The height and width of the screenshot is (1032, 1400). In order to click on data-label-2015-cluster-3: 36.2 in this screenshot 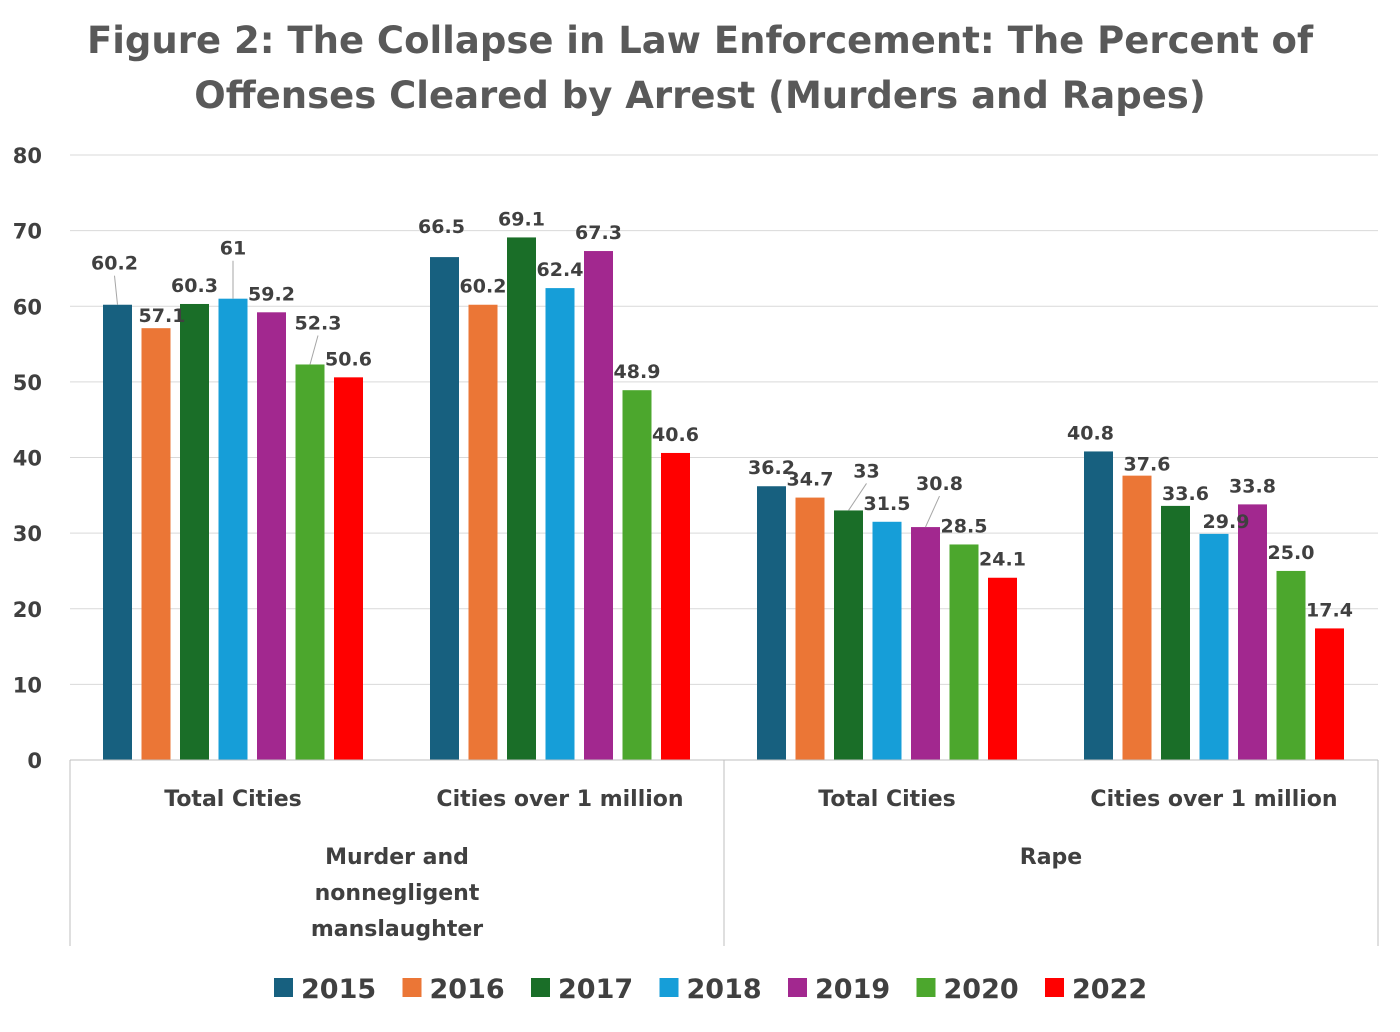, I will do `click(771, 468)`.